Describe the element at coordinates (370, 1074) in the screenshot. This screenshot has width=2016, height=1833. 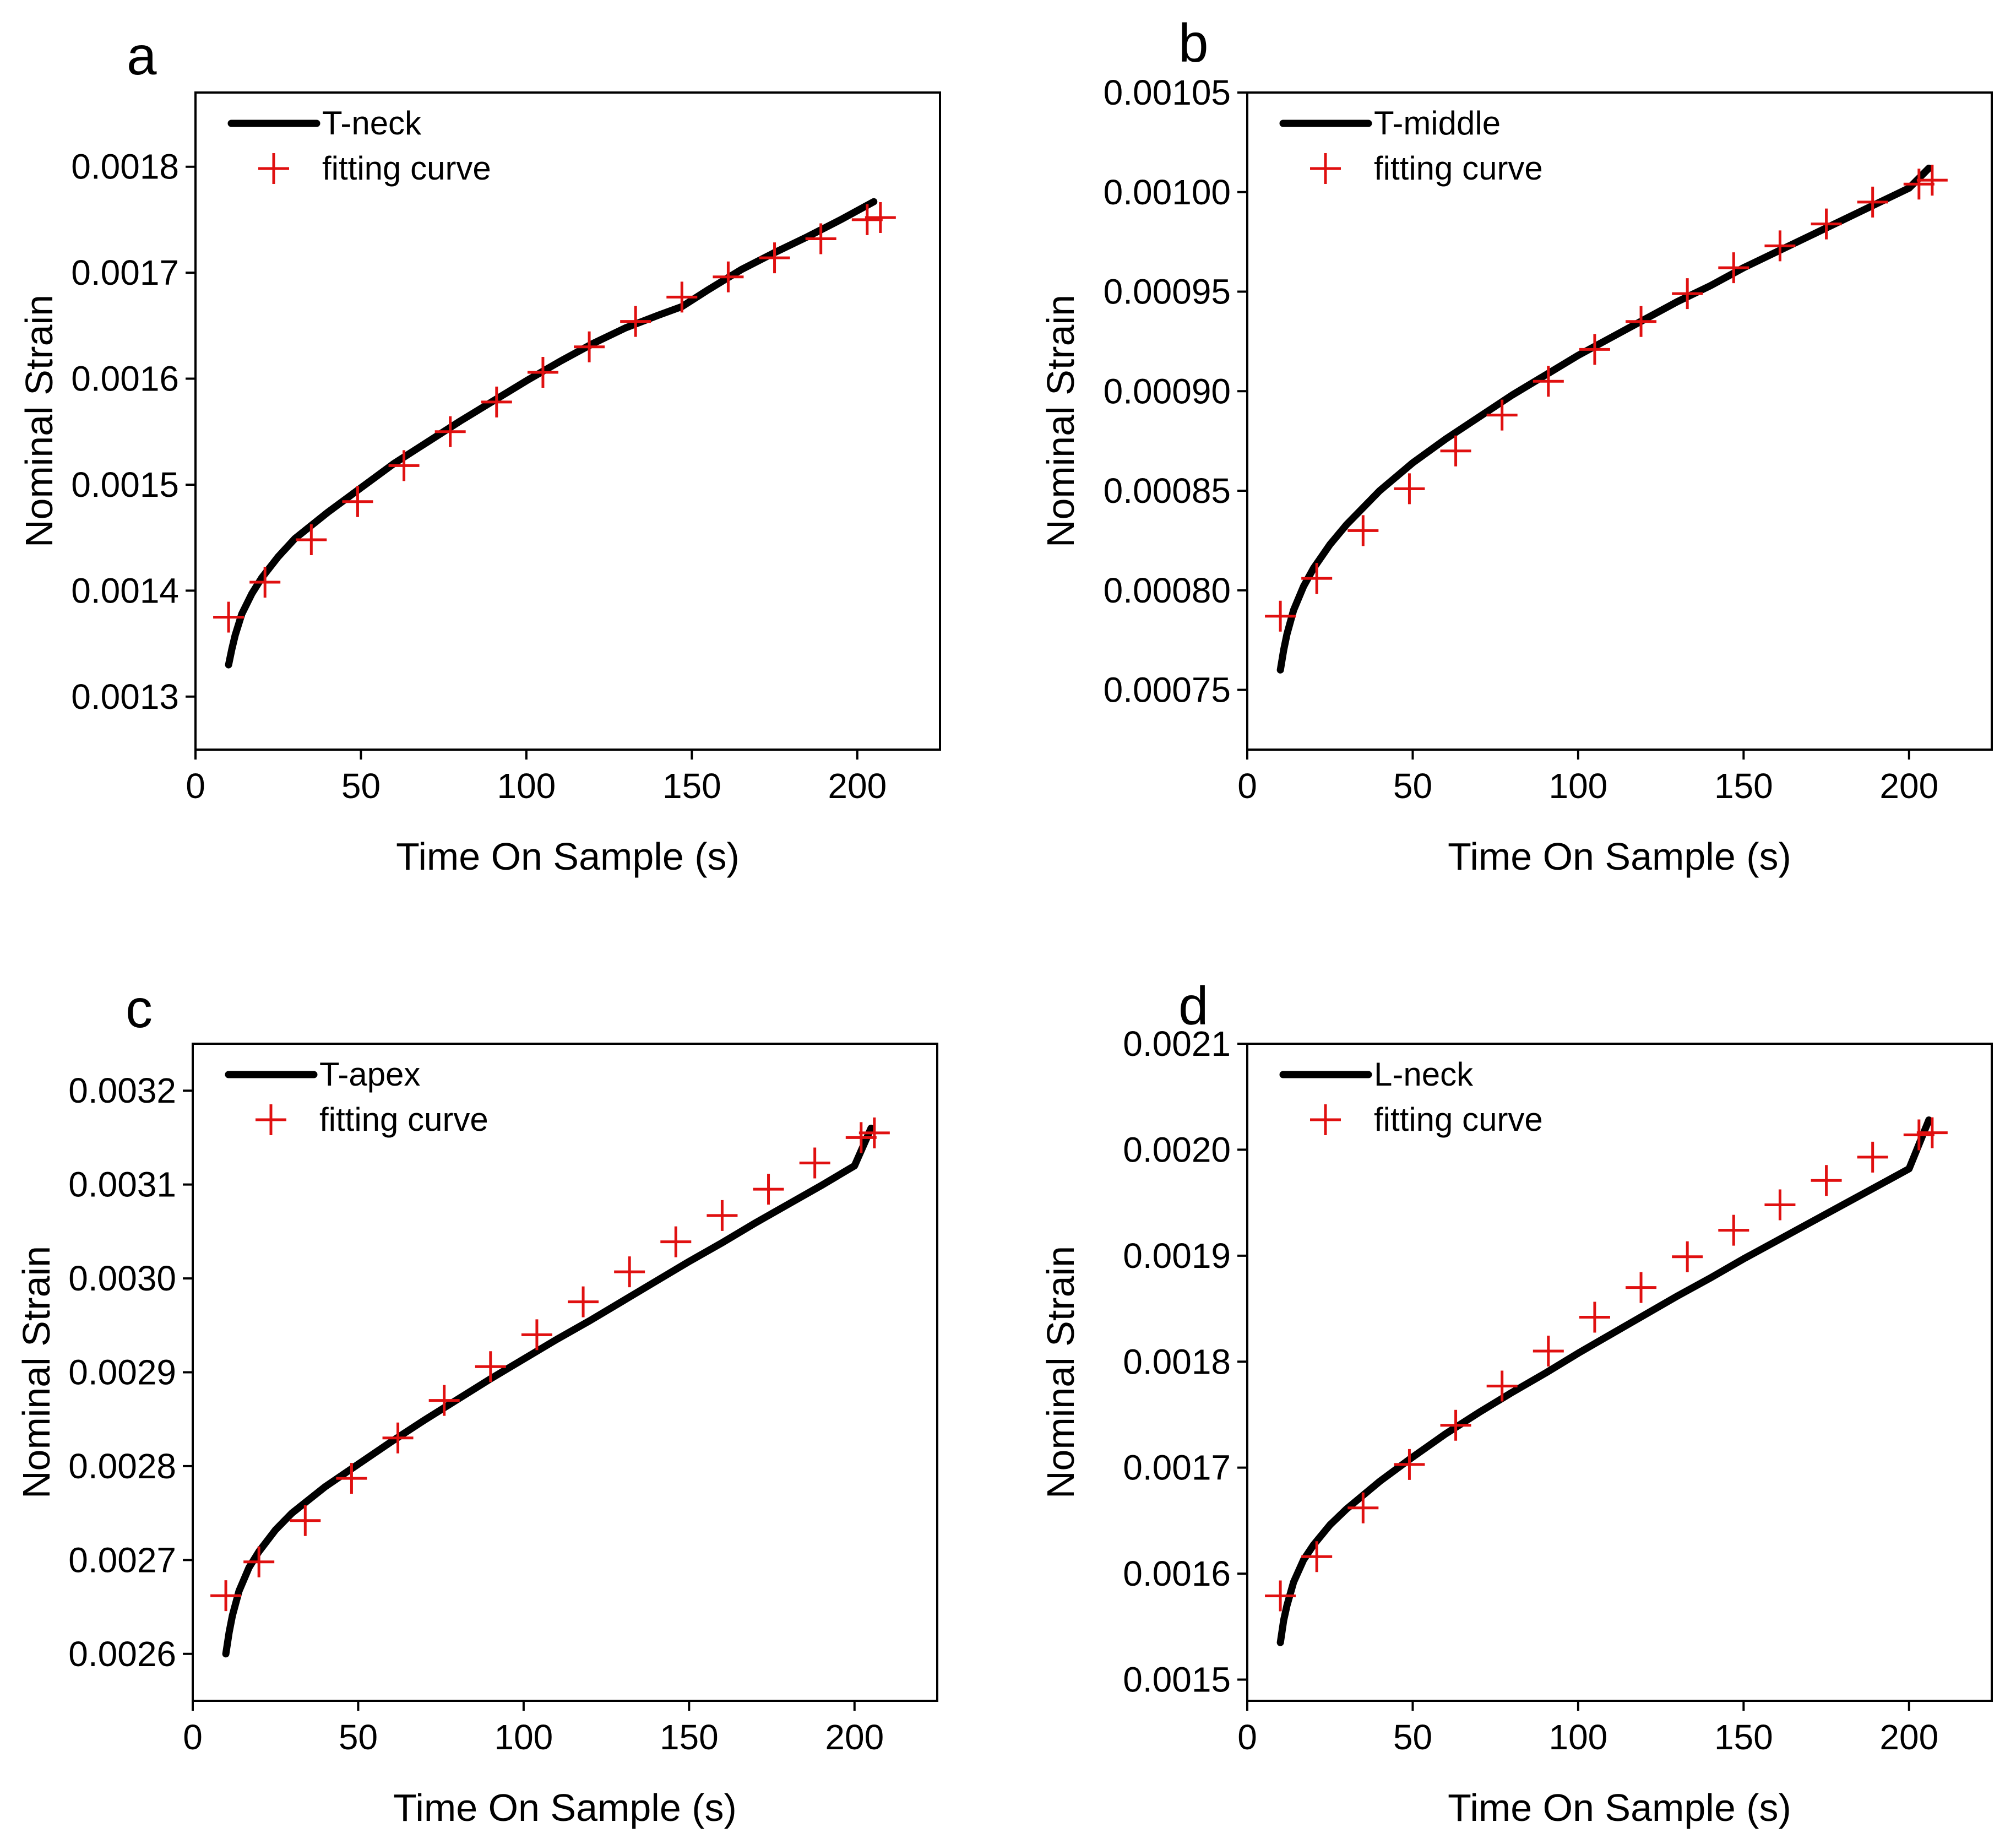
I see `legend-label: T-apex` at that location.